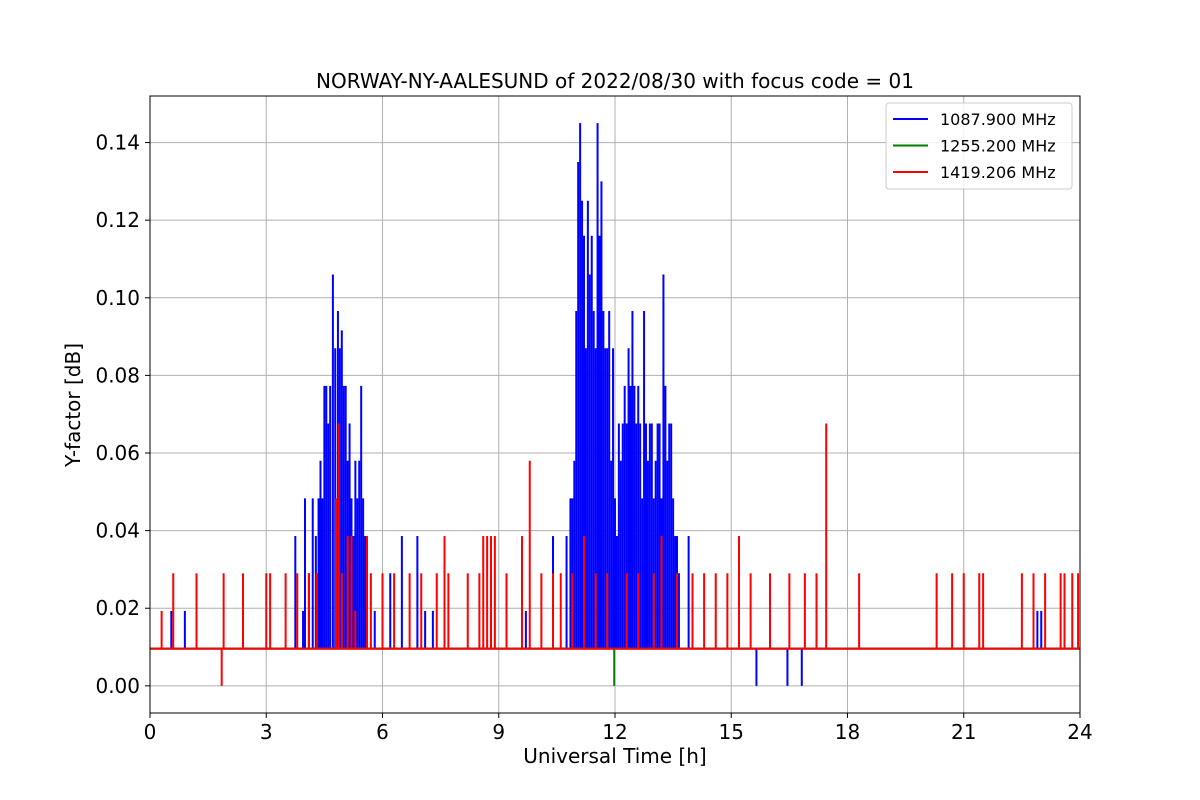  I want to click on legend-entry-label: 1255.200 MHz, so click(998, 146).